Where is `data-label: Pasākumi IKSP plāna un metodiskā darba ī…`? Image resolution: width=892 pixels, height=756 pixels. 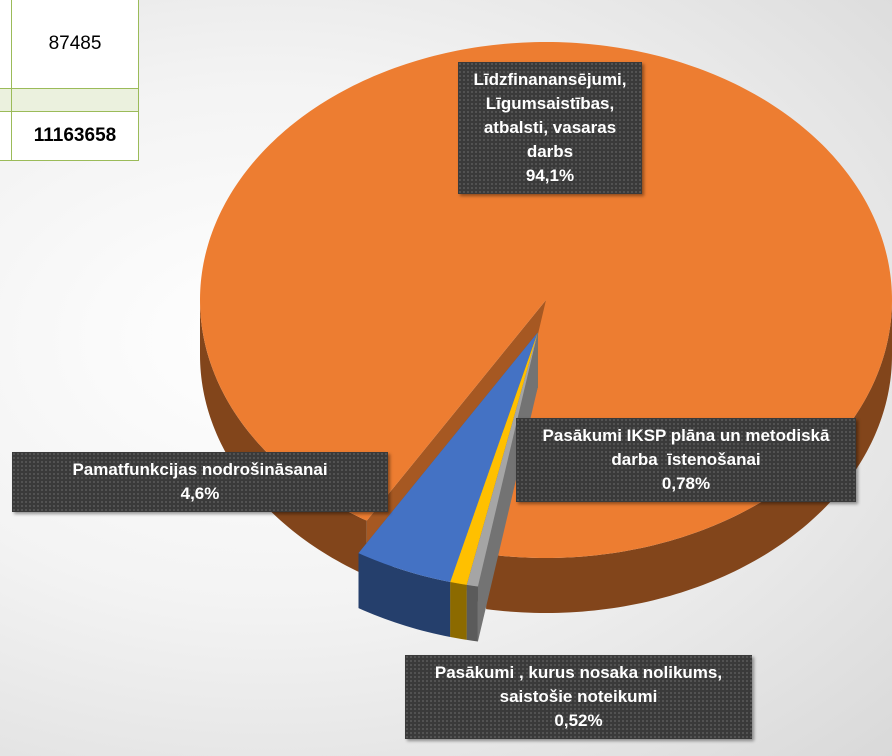 data-label: Pasākumi IKSP plāna un metodiskā darba ī… is located at coordinates (686, 460).